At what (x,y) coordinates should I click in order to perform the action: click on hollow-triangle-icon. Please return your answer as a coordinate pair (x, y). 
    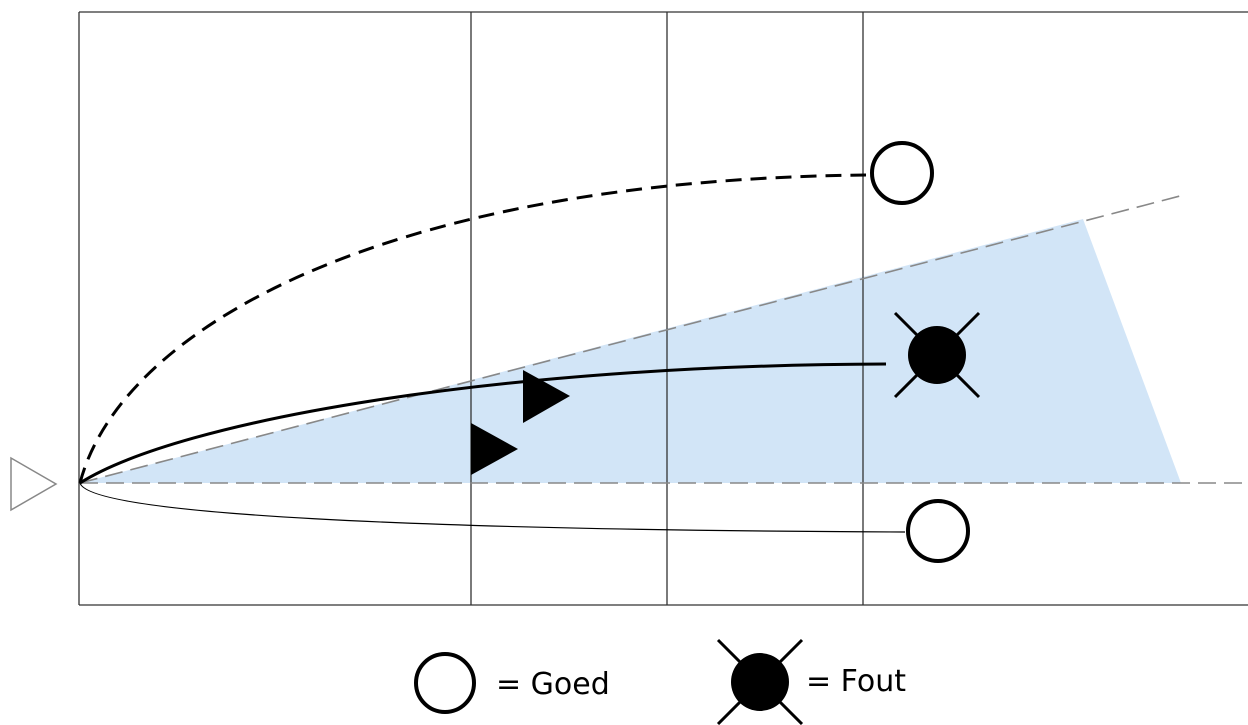
    Looking at the image, I should click on (34, 484).